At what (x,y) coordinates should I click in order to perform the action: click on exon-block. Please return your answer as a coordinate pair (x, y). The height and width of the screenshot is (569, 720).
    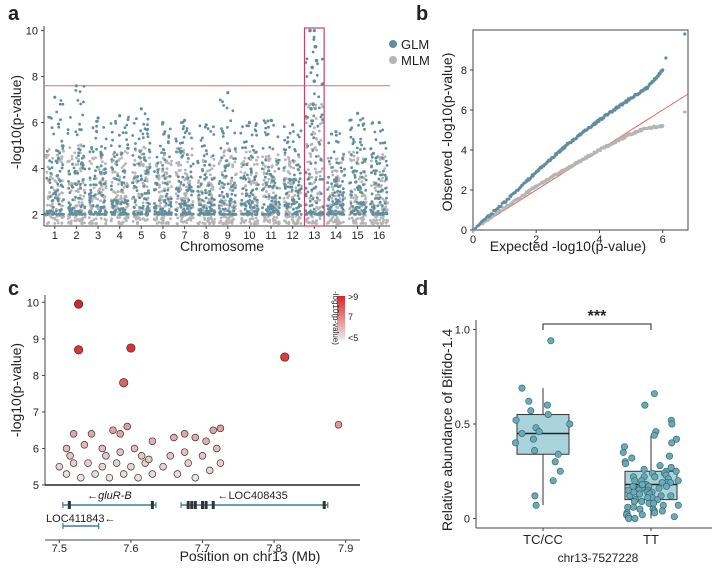
    Looking at the image, I should click on (188, 505).